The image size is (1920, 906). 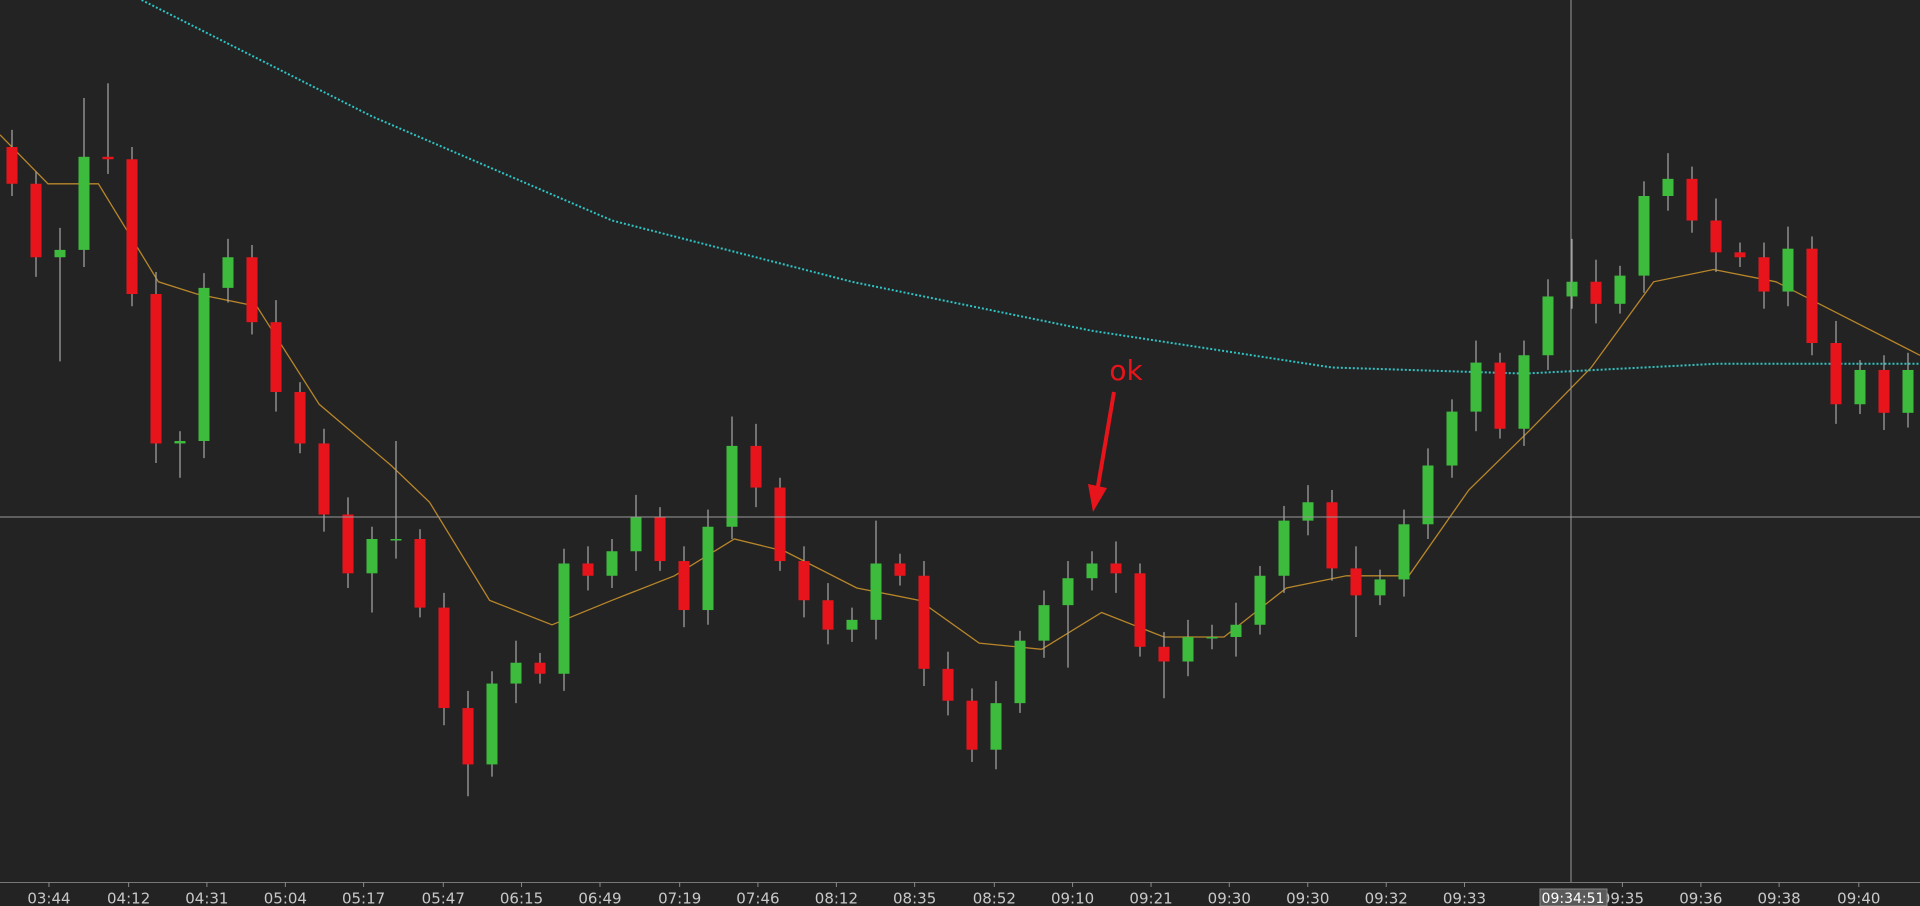 What do you see at coordinates (994, 898) in the screenshot?
I see `x-tick-label: 08:52` at bounding box center [994, 898].